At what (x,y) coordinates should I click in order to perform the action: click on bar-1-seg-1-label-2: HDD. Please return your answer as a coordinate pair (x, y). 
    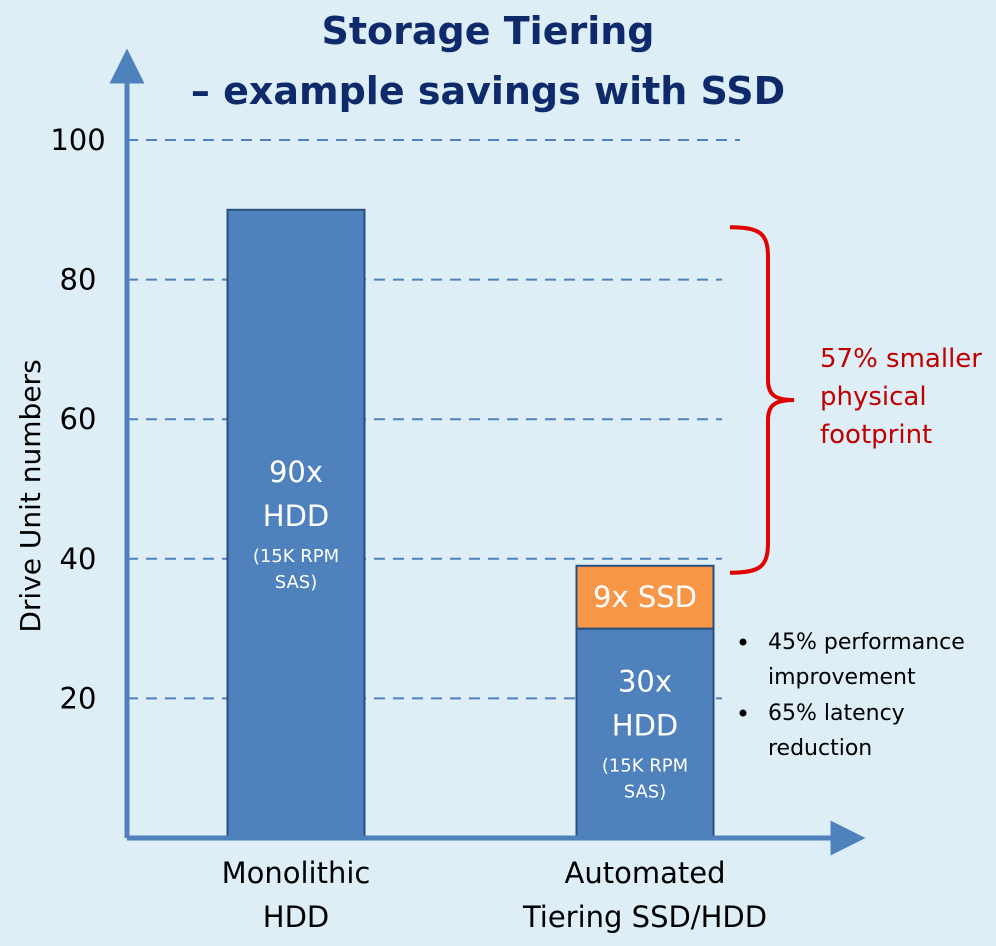
    Looking at the image, I should click on (296, 516).